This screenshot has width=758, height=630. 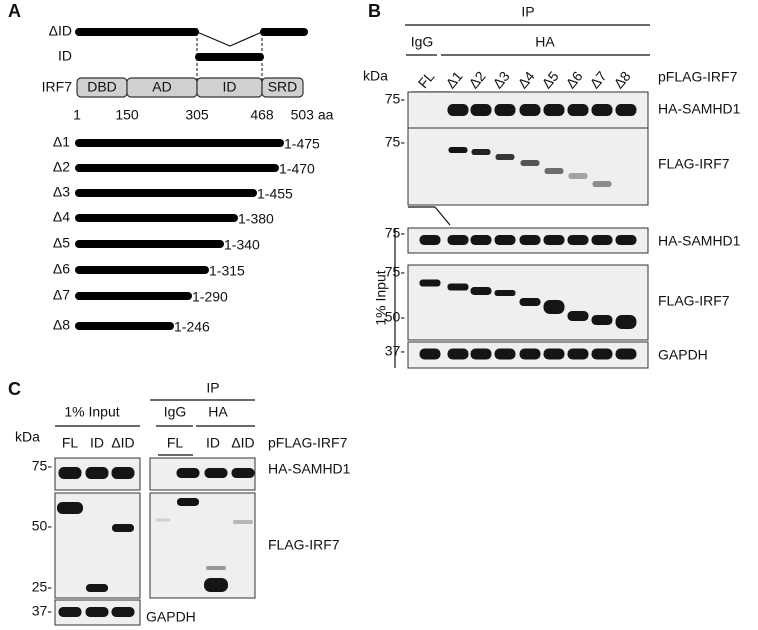 I want to click on domain-label: SRD, so click(x=283, y=87).